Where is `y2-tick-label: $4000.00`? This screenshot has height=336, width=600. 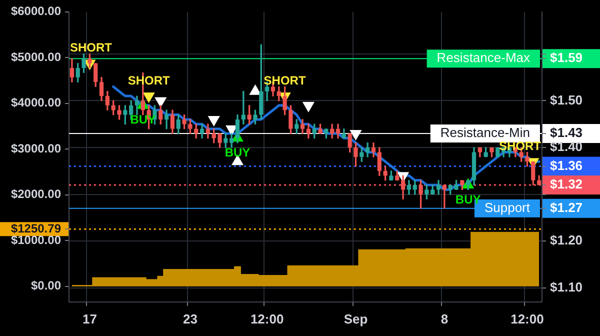 y2-tick-label: $4000.00 is located at coordinates (36, 103).